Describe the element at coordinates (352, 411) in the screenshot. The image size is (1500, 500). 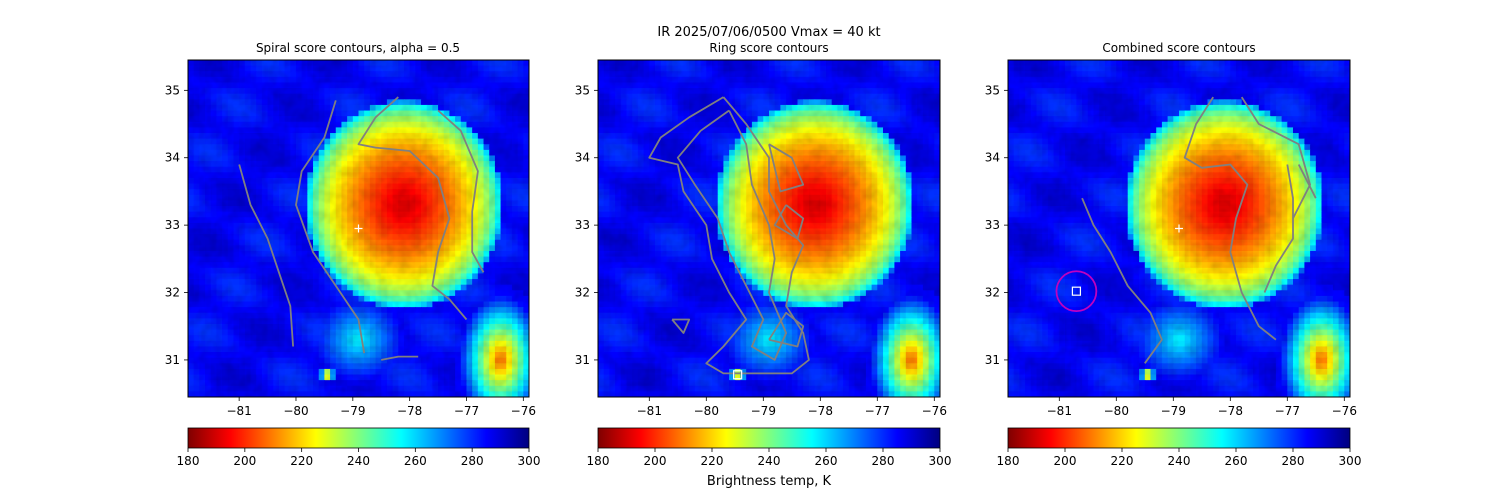
I see `x-tick-label: −79` at that location.